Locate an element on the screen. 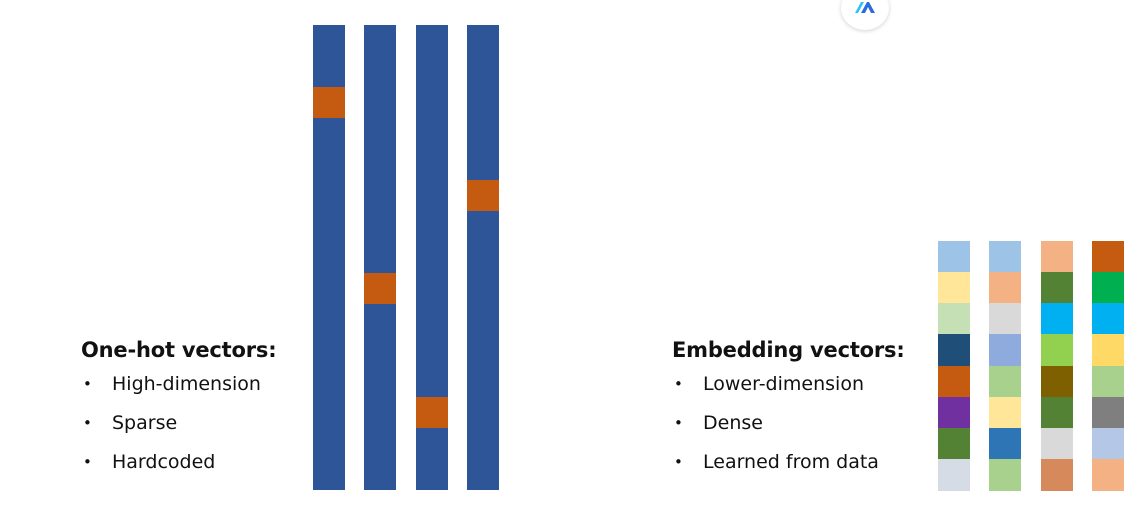 This screenshot has height=505, width=1140. app-logo is located at coordinates (865, 15).